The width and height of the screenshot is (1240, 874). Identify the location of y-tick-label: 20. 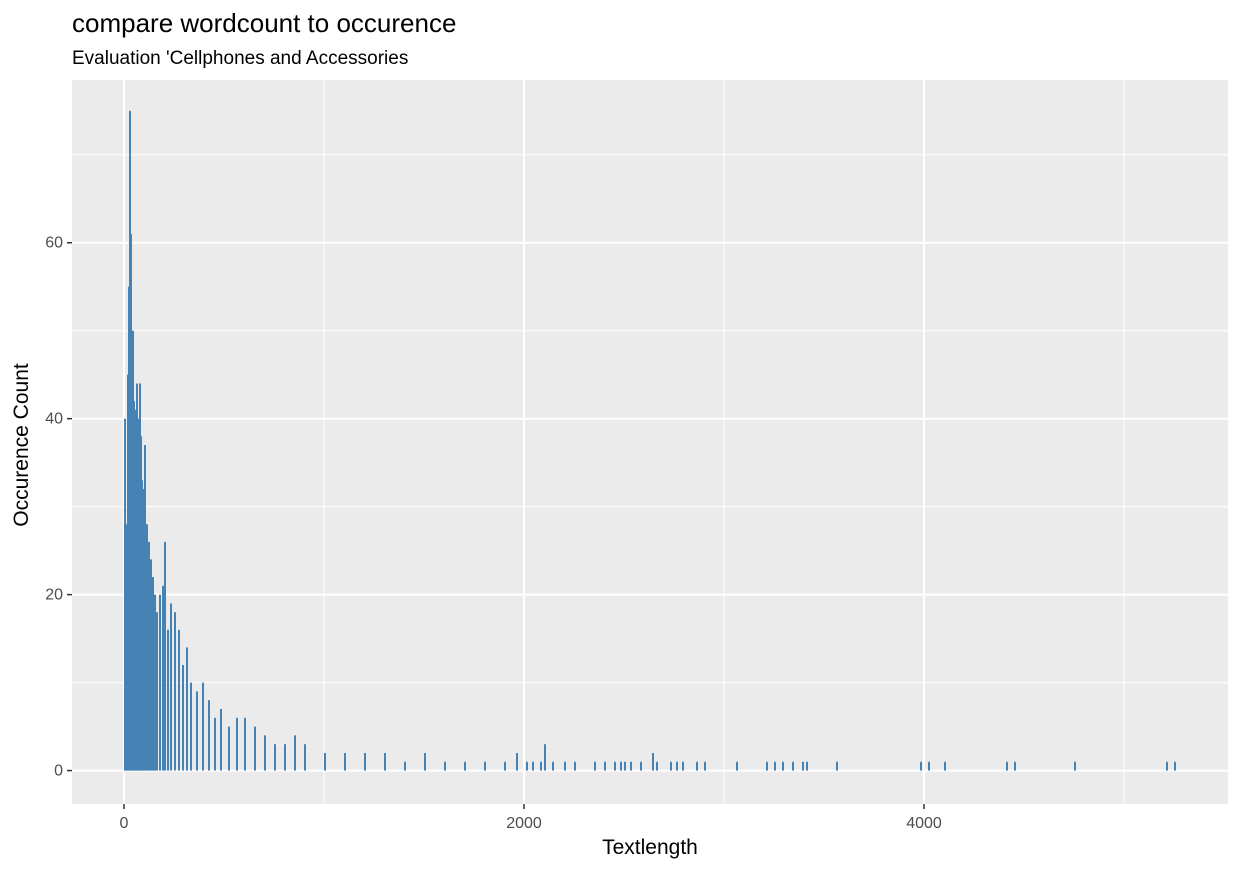
(54, 595).